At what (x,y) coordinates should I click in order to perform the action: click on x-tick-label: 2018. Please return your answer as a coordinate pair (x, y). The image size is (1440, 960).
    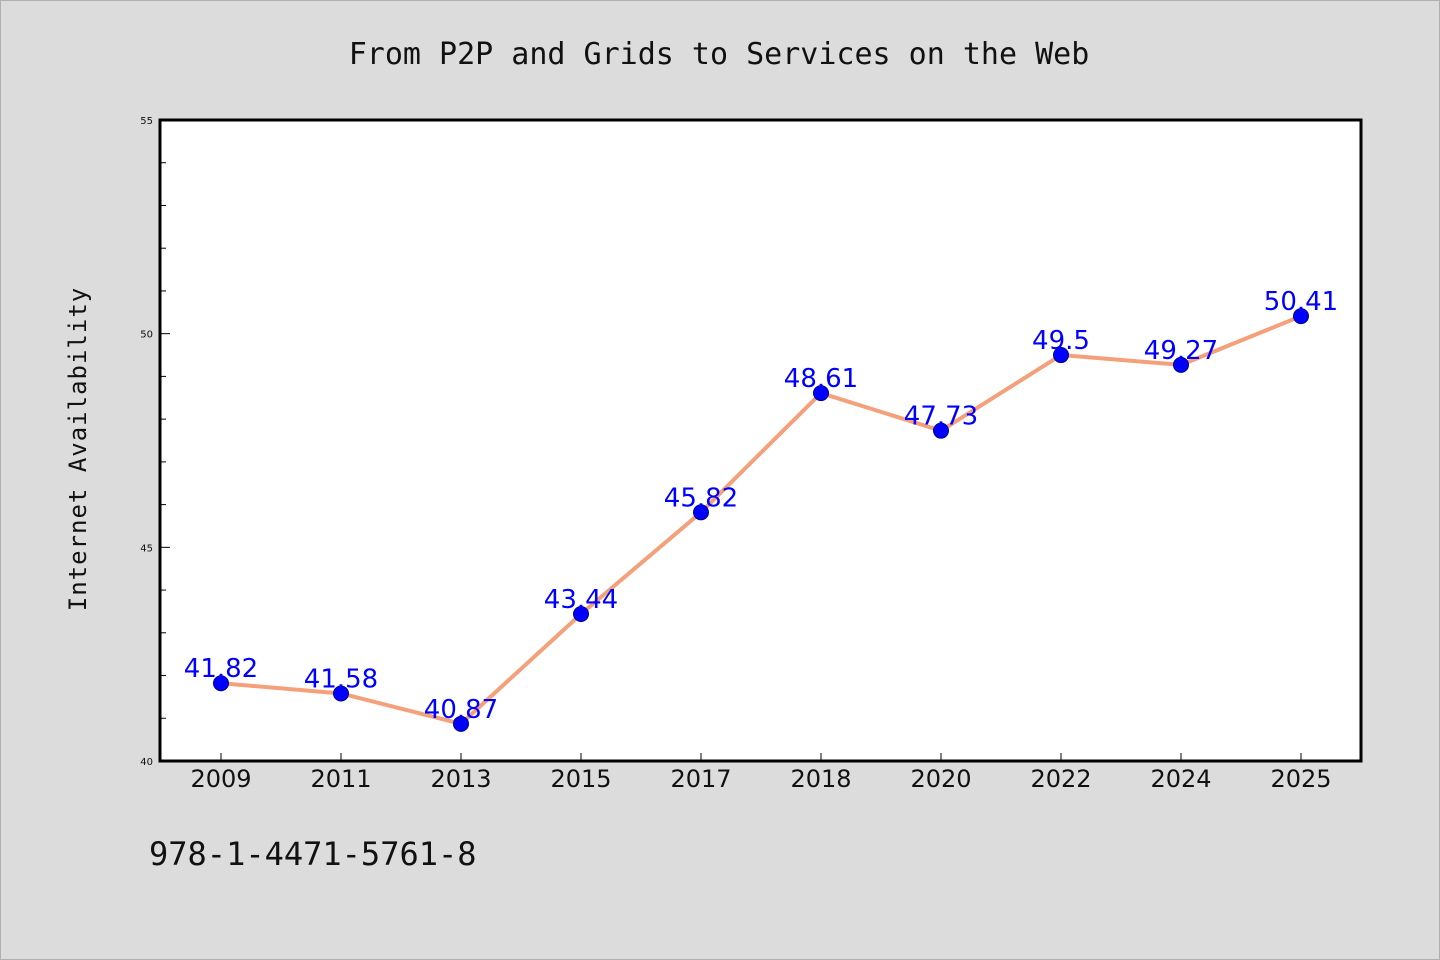
    Looking at the image, I should click on (820, 779).